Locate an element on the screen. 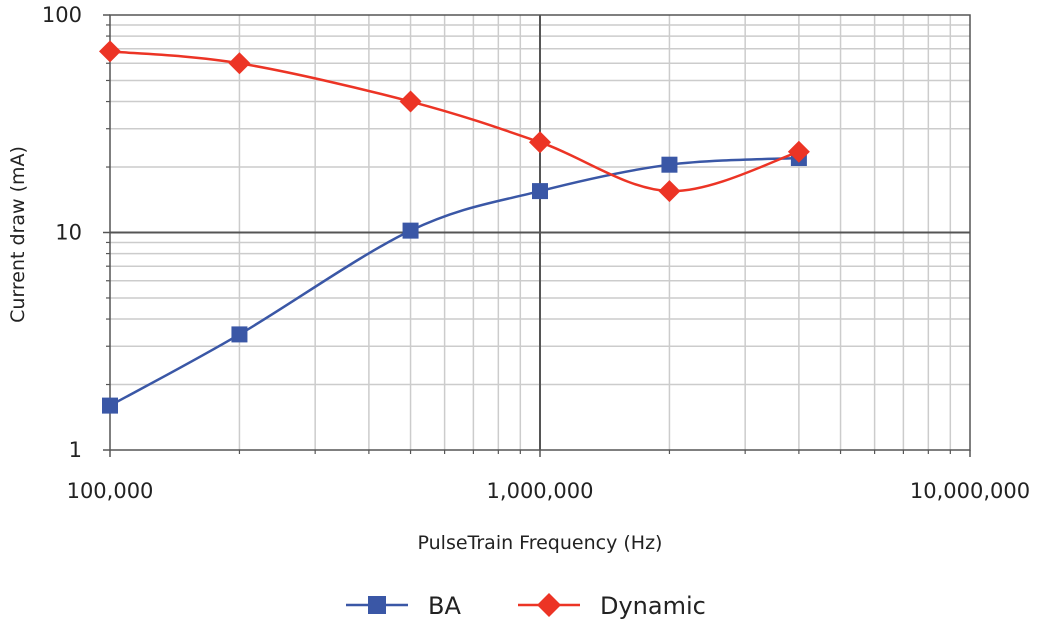 Image resolution: width=1039 pixels, height=625 pixels. y-tick-label: 1 is located at coordinates (75, 450).